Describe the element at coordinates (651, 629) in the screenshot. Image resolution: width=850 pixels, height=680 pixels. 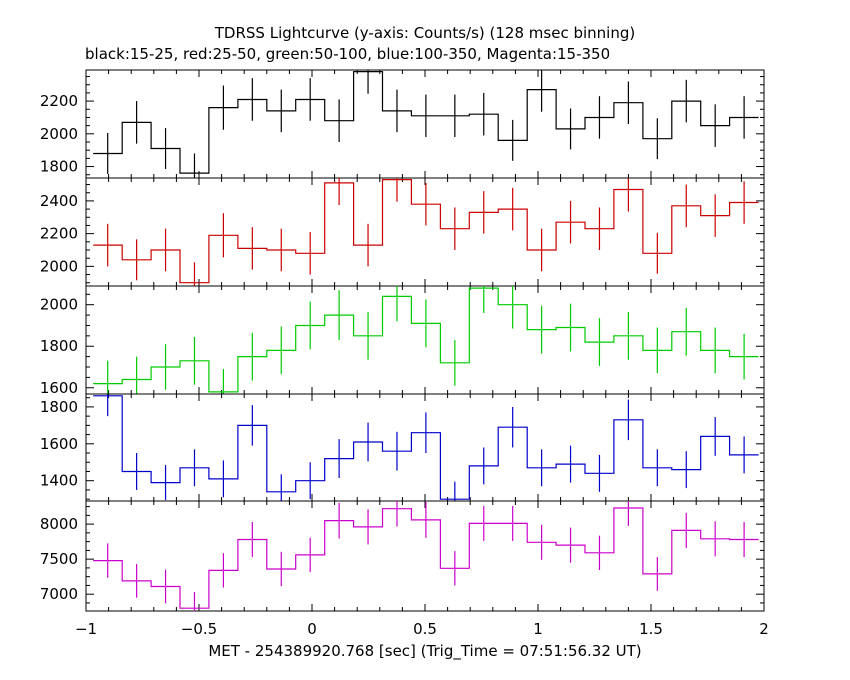
I see `x-tick-label: 1.5` at that location.